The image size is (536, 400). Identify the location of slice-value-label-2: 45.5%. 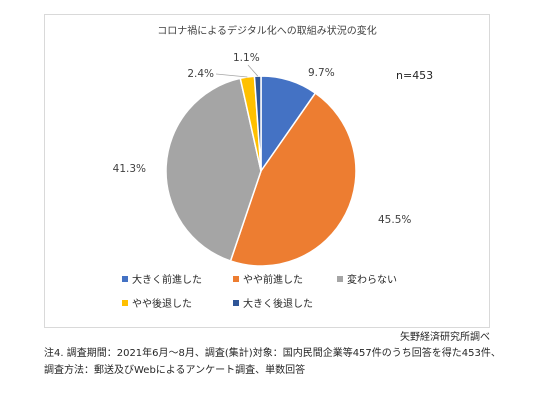
(394, 220).